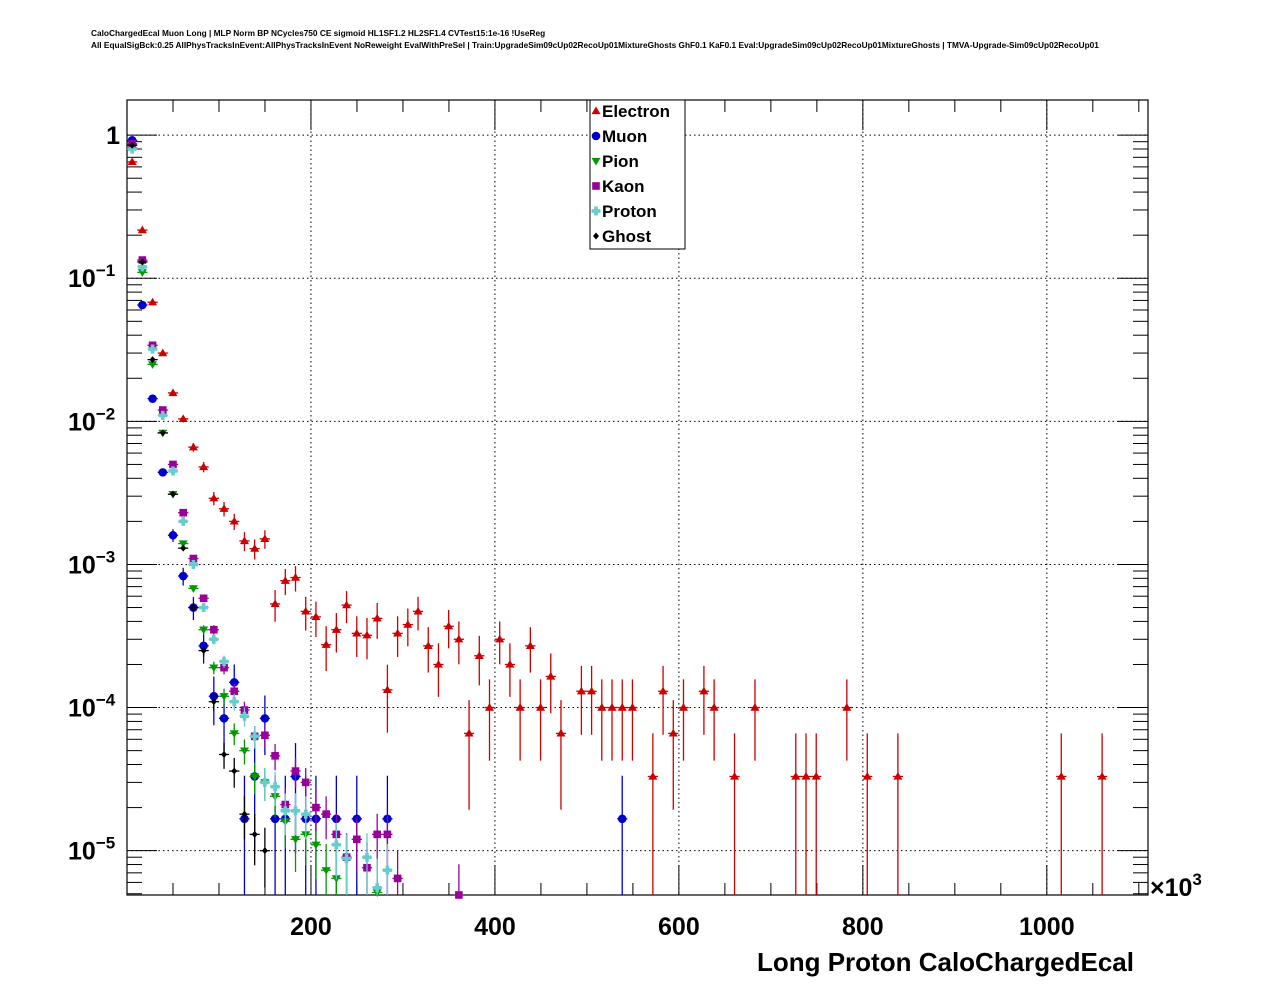 The image size is (1276, 996). Describe the element at coordinates (105, 556) in the screenshot. I see `y-tick-exponent: −3` at that location.